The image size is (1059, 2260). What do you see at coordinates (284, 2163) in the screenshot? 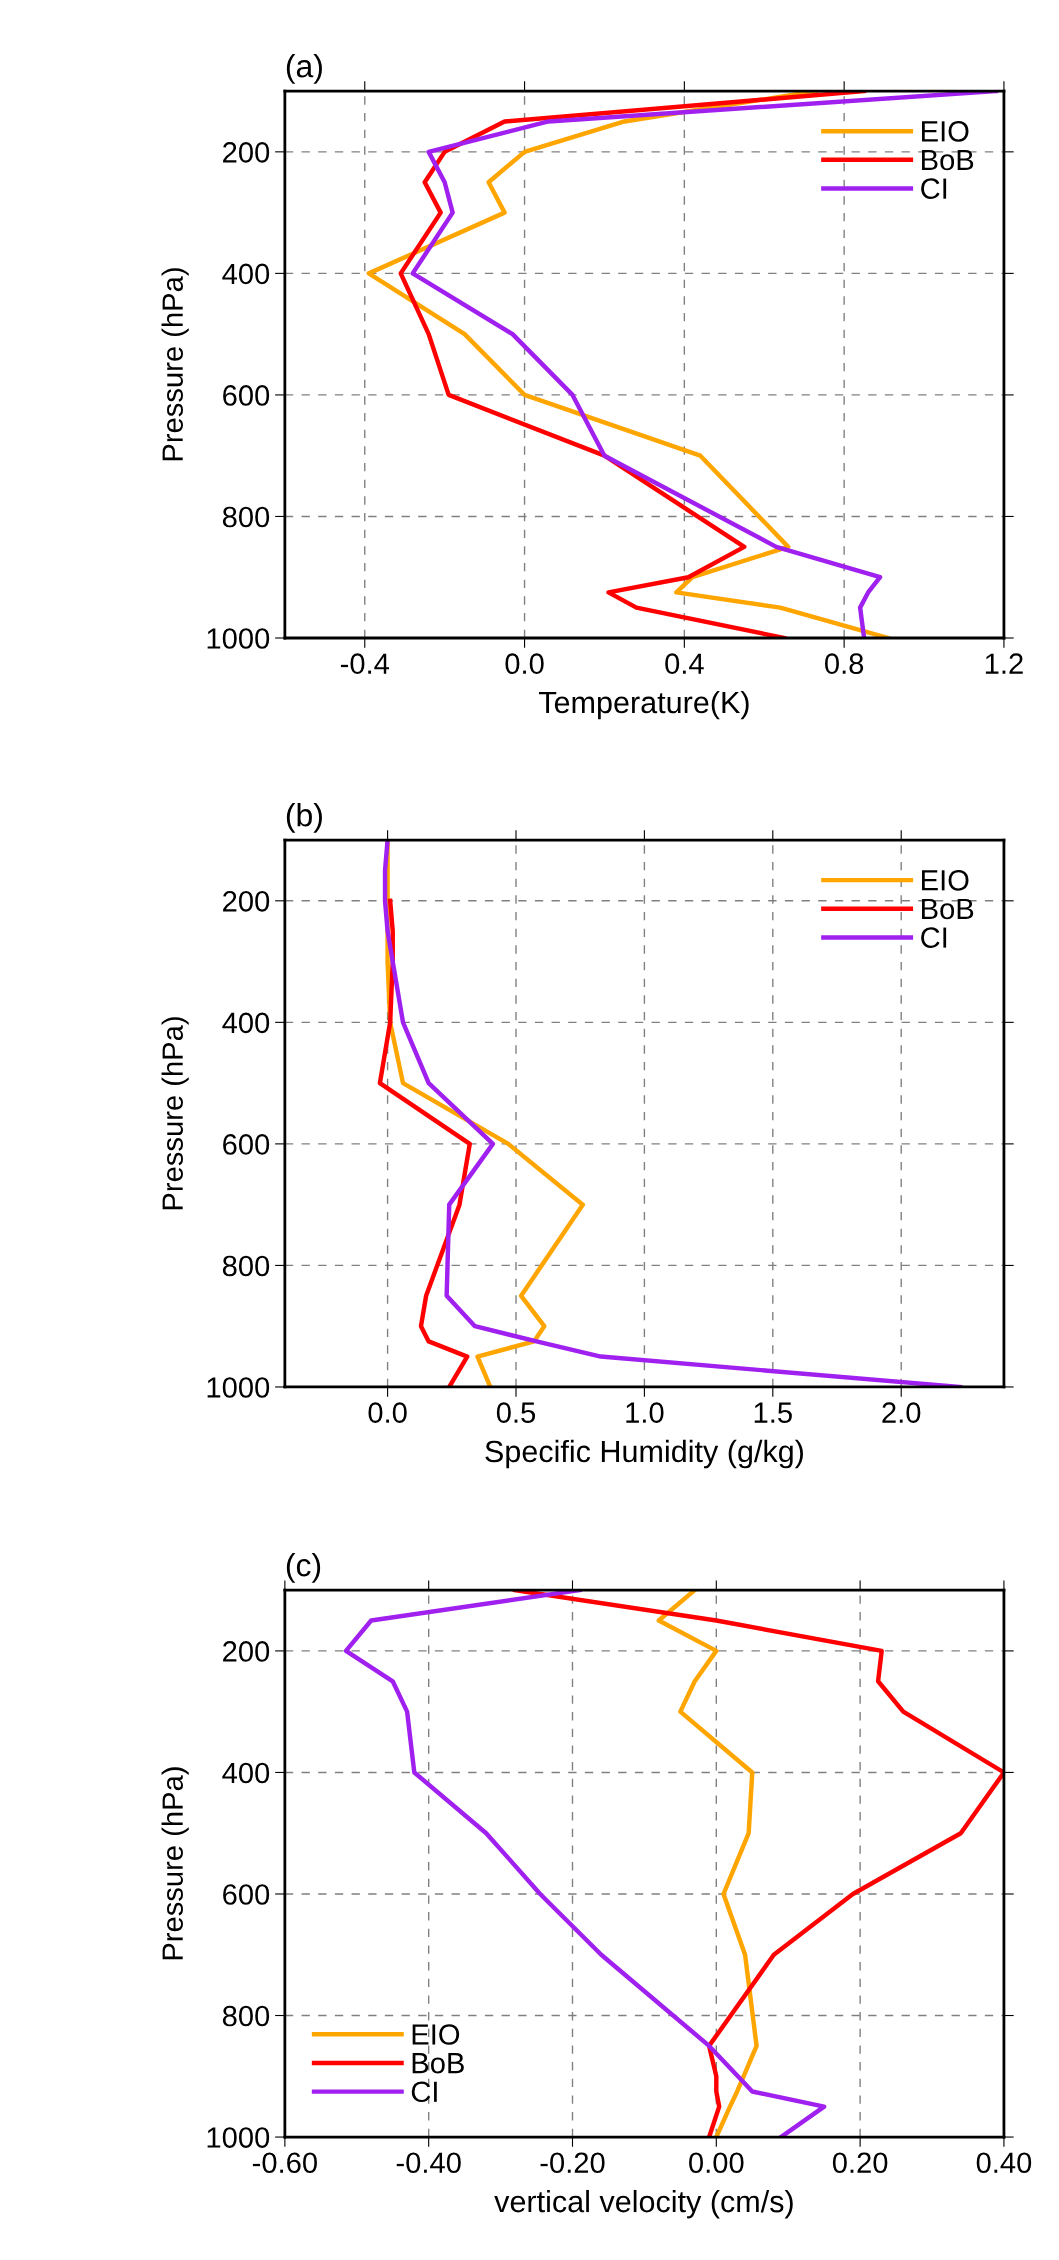
I see `x-tick-label: -0.60` at bounding box center [284, 2163].